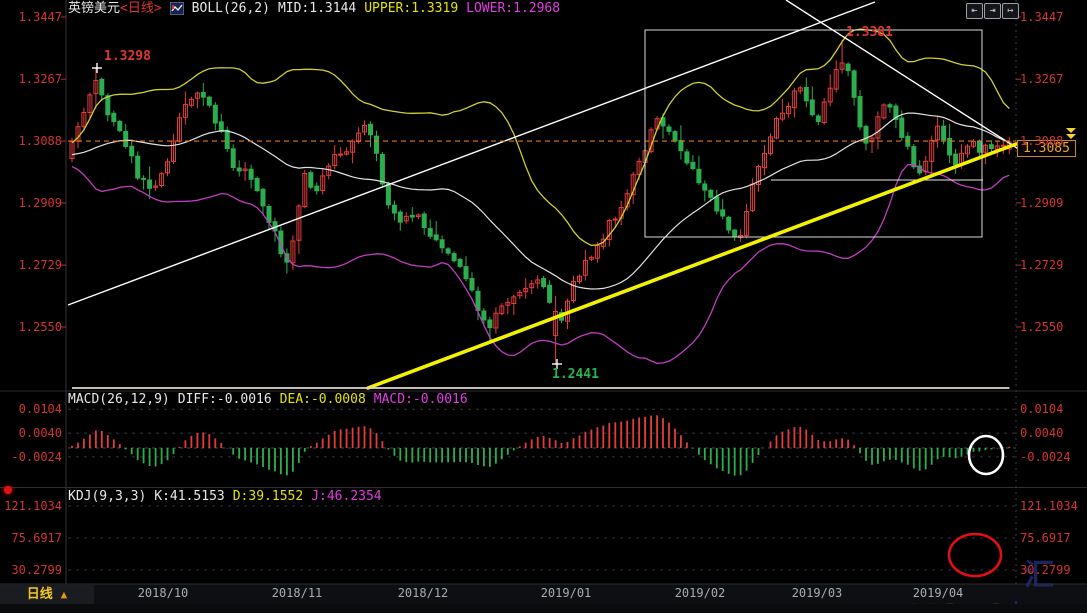  What do you see at coordinates (39, 594) in the screenshot?
I see `period-tab-label: 日线` at bounding box center [39, 594].